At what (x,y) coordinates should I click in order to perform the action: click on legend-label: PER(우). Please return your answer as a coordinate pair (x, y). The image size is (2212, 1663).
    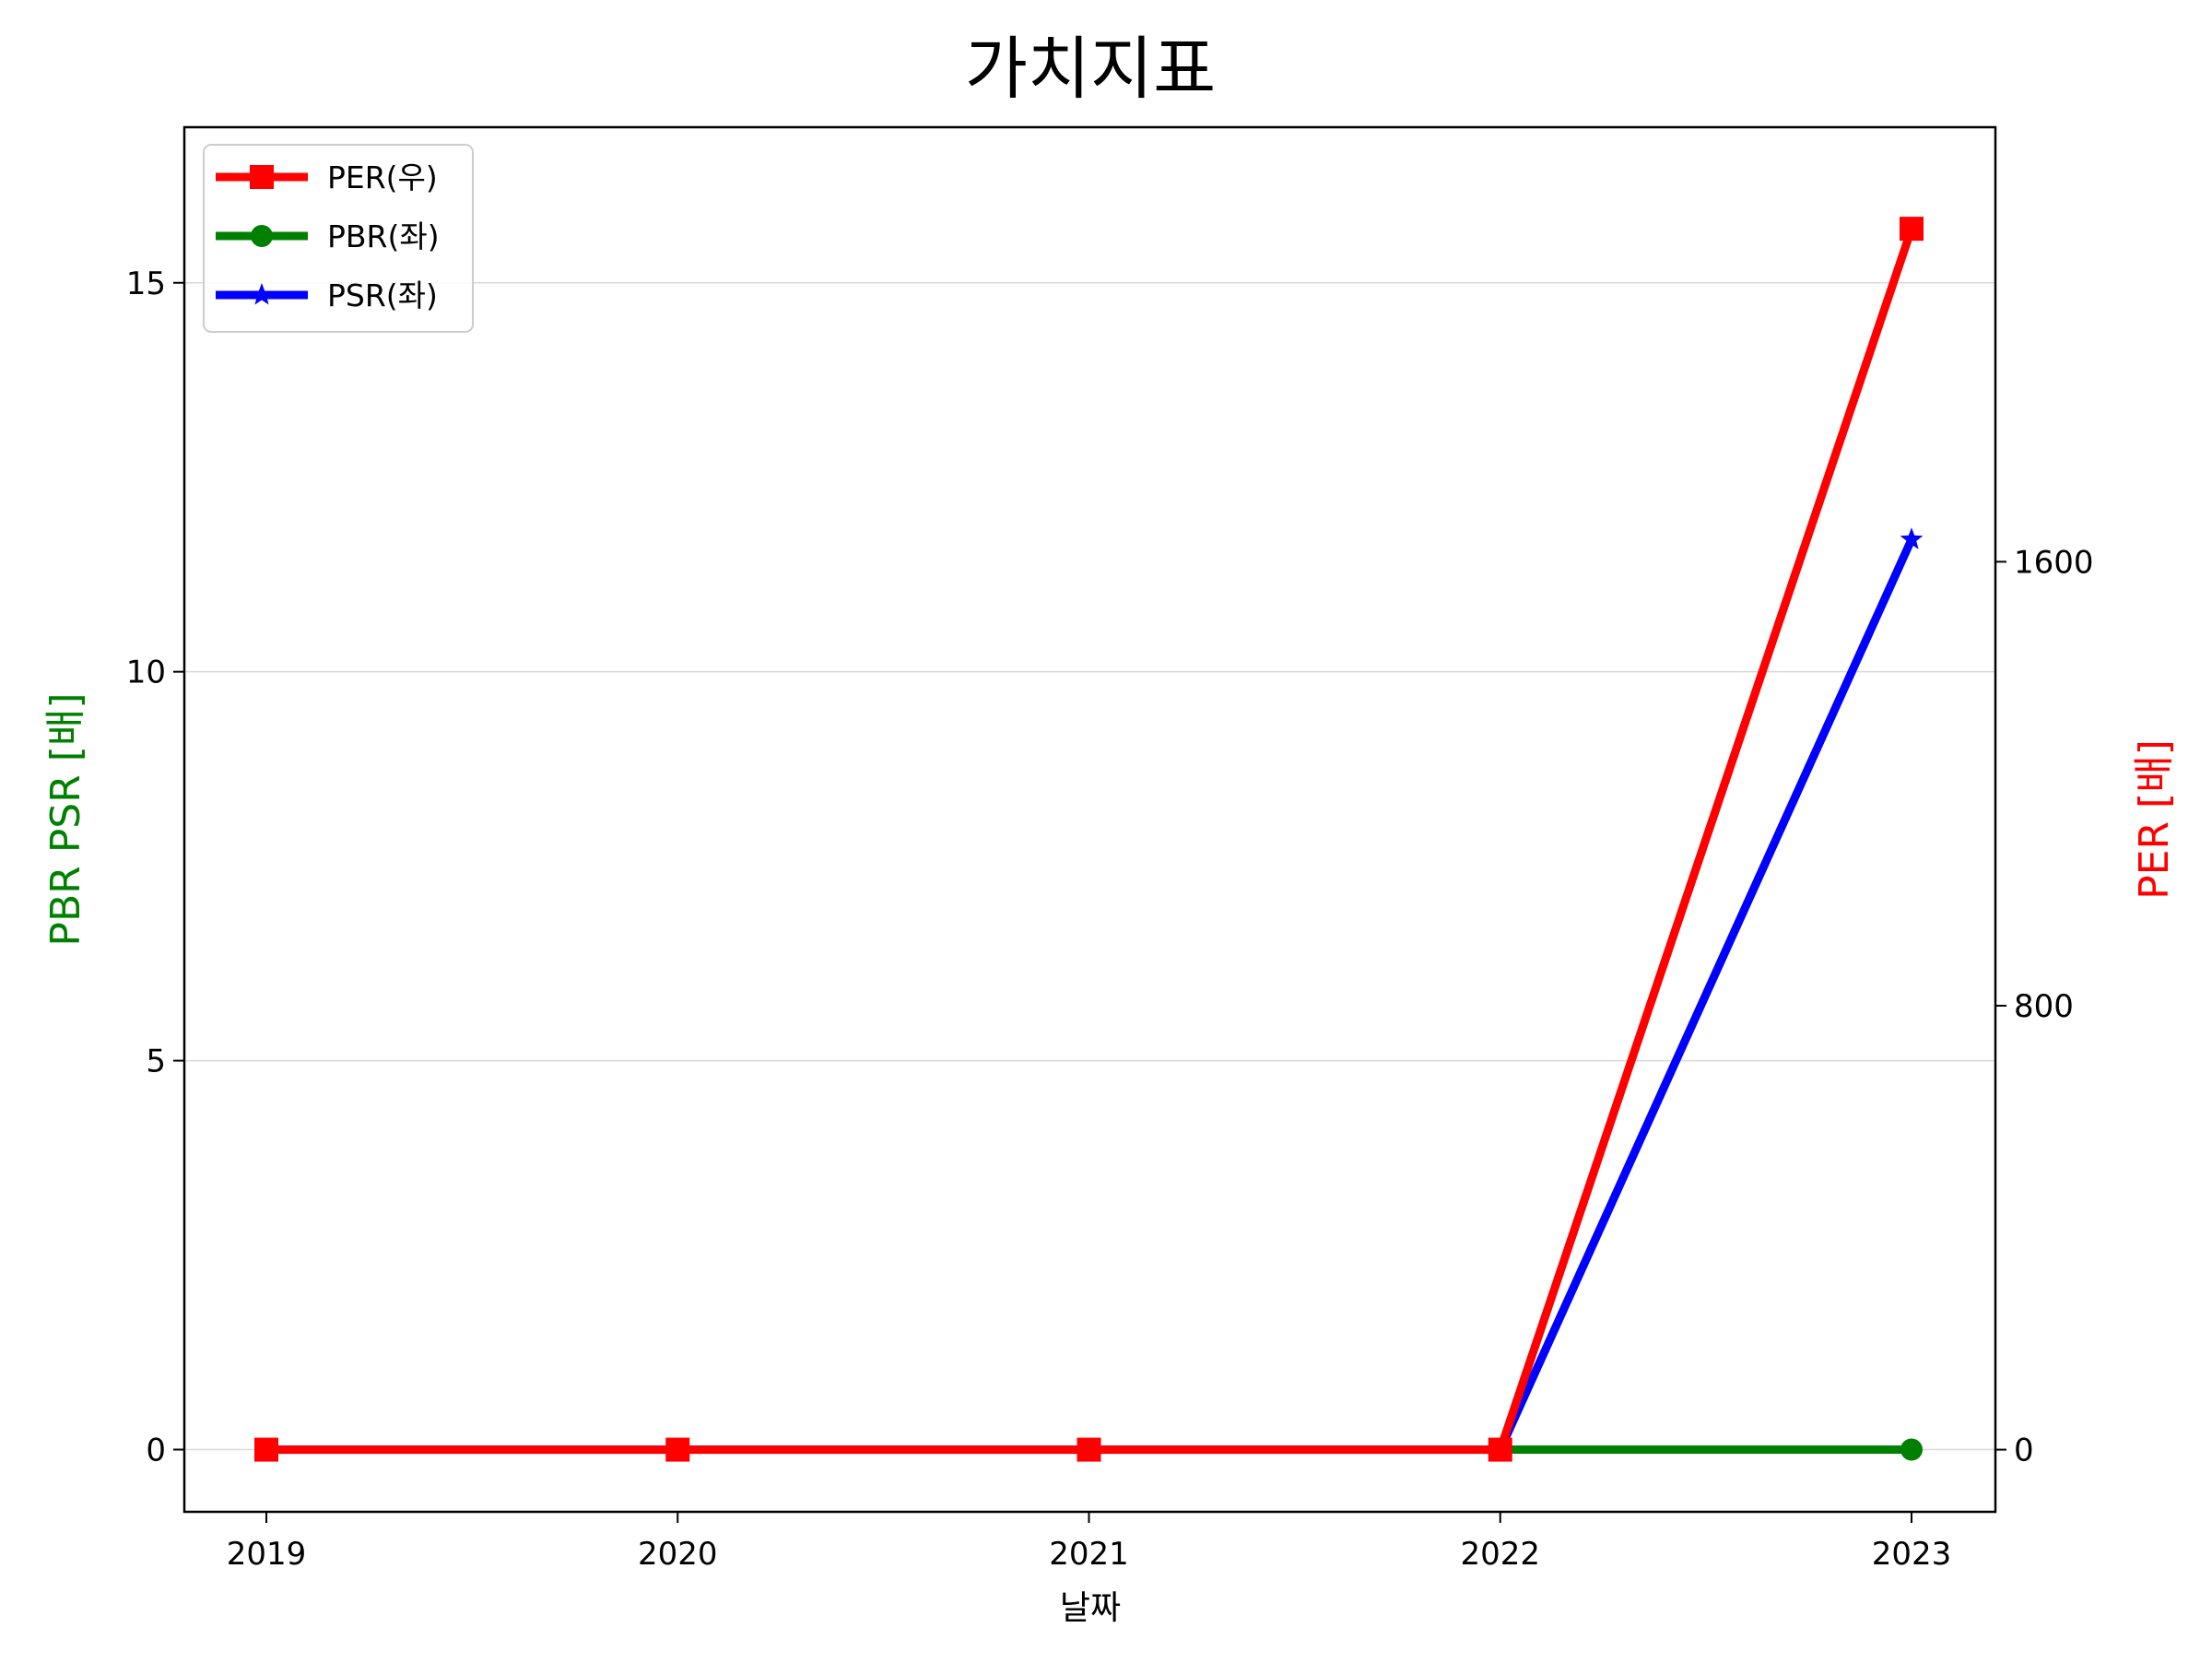
    Looking at the image, I should click on (382, 177).